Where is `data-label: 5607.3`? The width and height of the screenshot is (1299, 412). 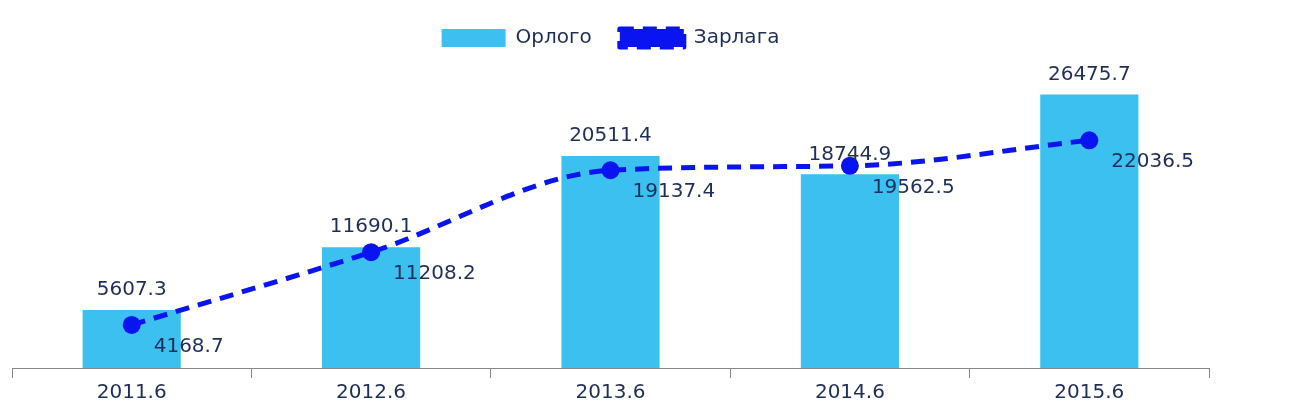
data-label: 5607.3 is located at coordinates (131, 288).